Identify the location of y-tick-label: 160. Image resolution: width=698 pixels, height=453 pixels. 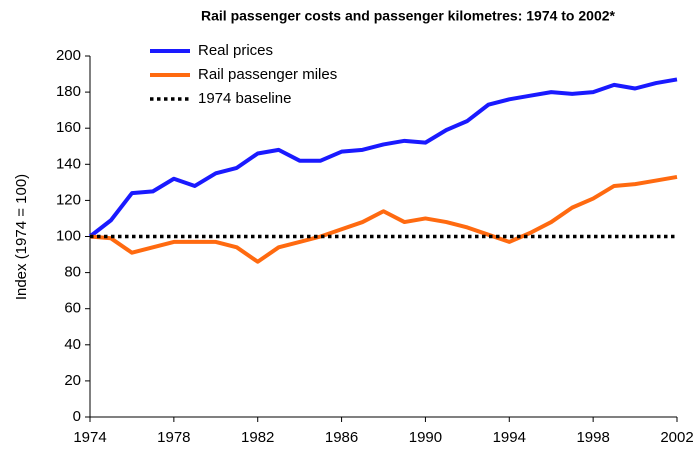
(68, 127).